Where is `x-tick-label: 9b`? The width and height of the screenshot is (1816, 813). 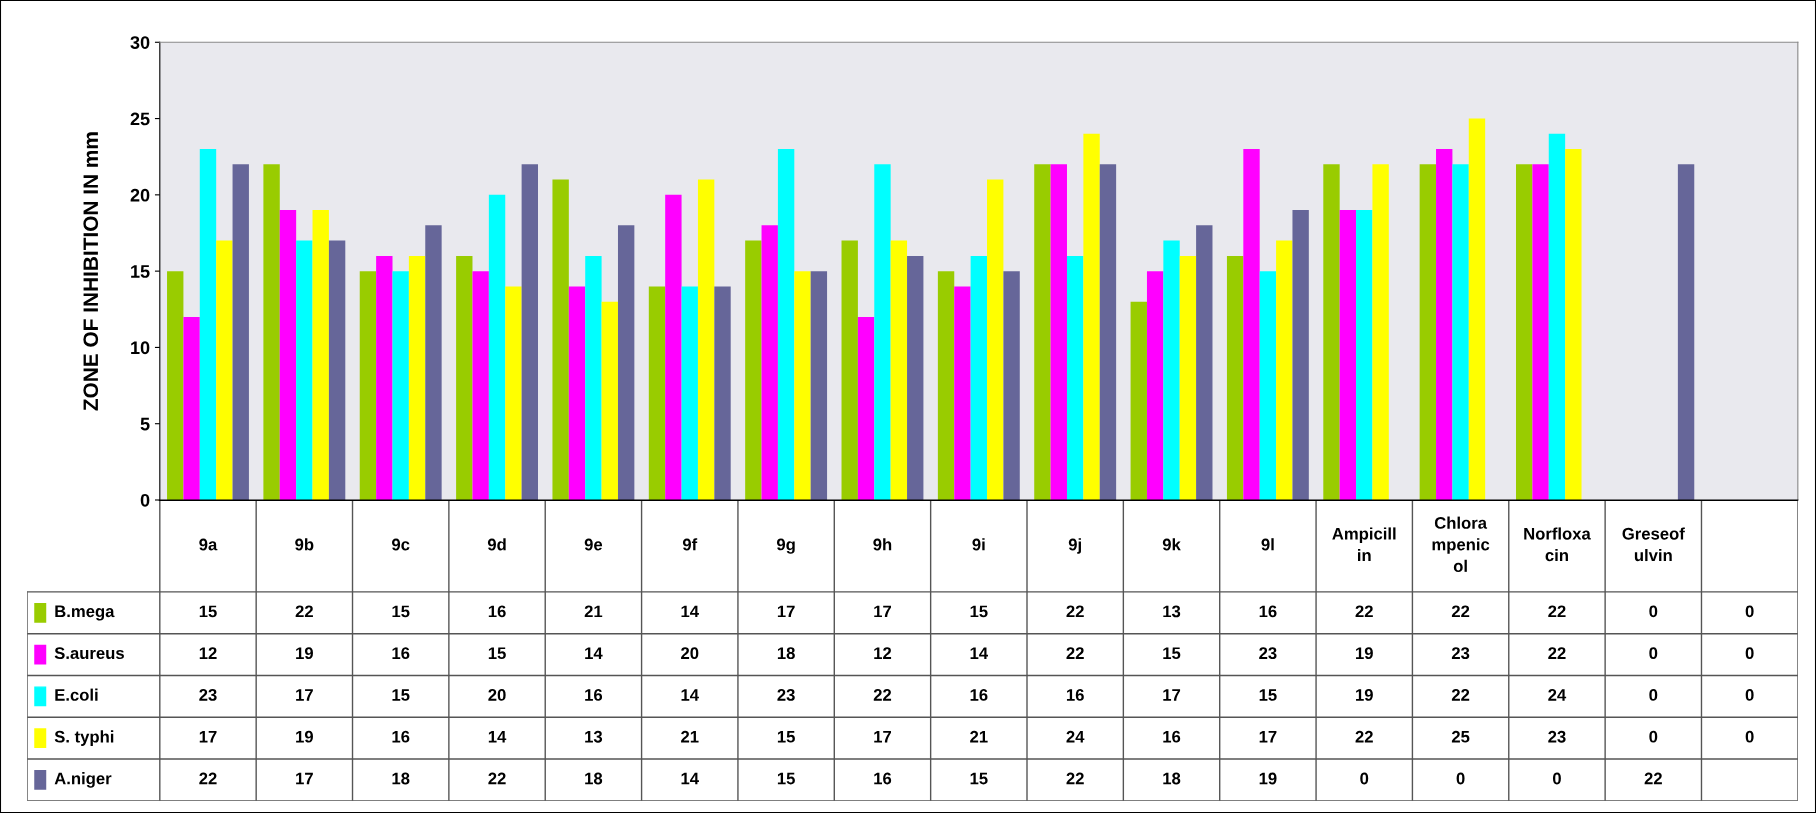
x-tick-label: 9b is located at coordinates (304, 544).